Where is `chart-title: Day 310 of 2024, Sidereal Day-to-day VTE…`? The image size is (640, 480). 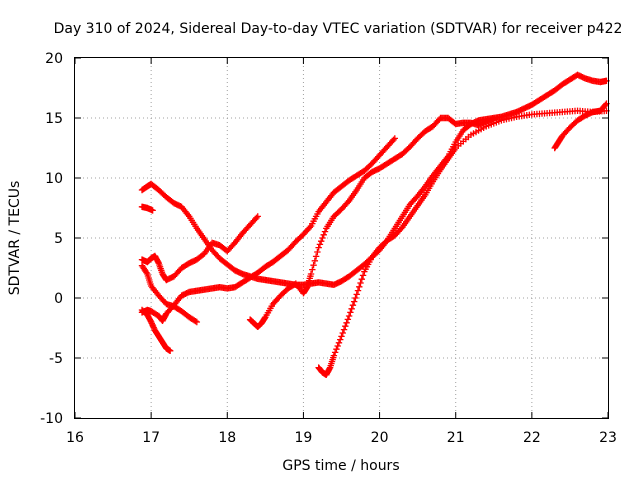
chart-title: Day 310 of 2024, Sidereal Day-to-day VTE… is located at coordinates (338, 29).